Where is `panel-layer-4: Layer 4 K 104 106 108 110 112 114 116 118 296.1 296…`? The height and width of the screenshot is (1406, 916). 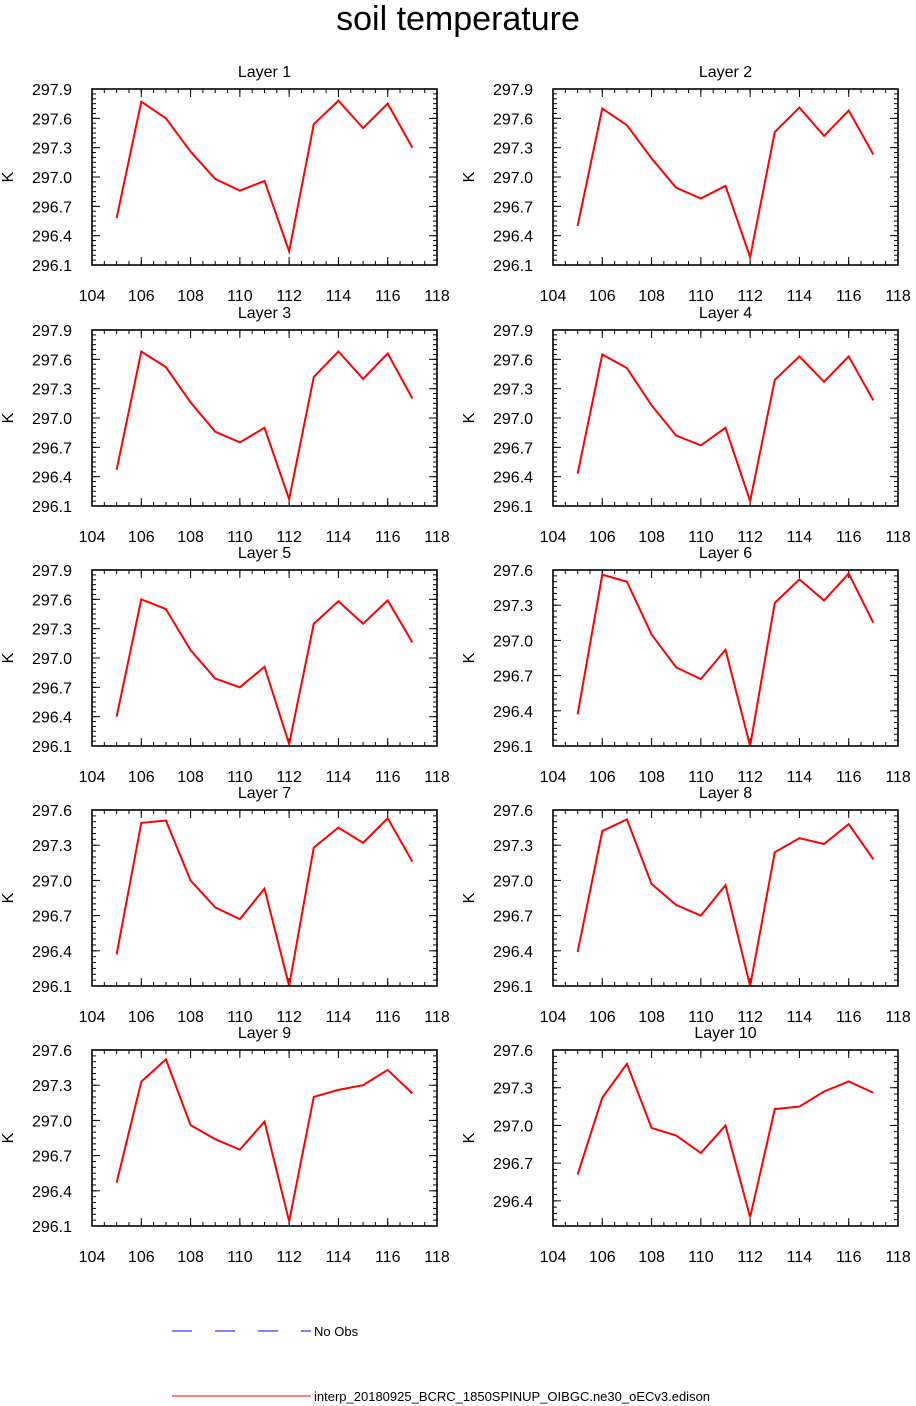 panel-layer-4: Layer 4 K 104 106 108 110 112 114 116 118 296.1 296… is located at coordinates (686, 425).